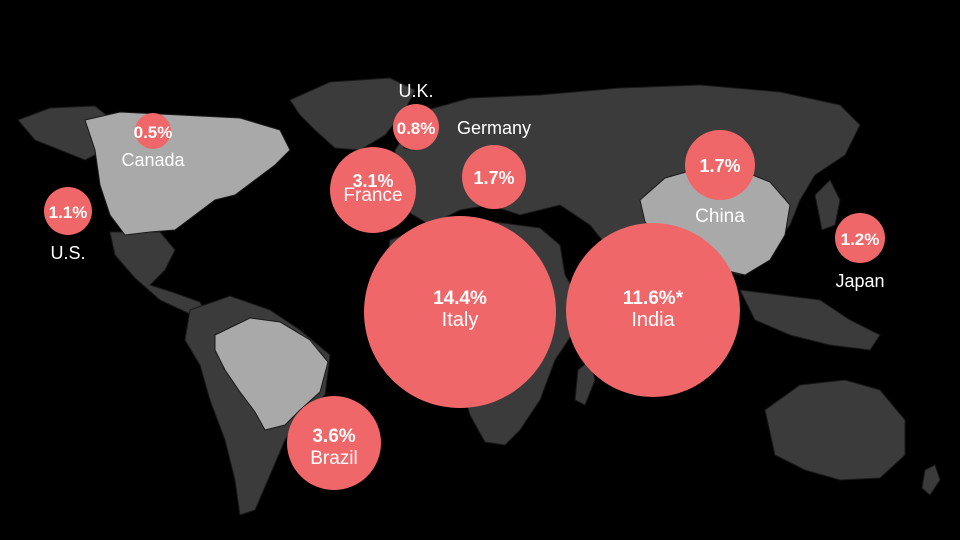  Describe the element at coordinates (67, 253) in the screenshot. I see `country-label-us: U.S.` at that location.